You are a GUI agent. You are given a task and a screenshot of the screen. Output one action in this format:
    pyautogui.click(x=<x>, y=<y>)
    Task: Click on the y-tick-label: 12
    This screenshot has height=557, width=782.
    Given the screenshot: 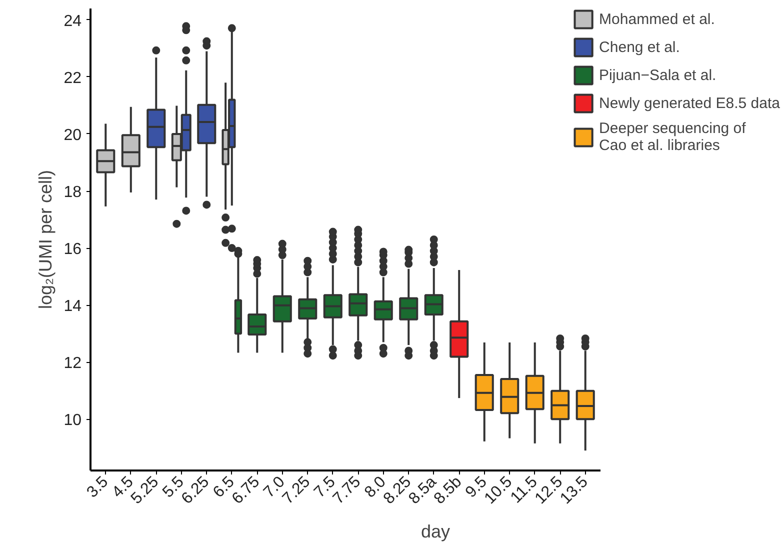 What is the action you would take?
    pyautogui.click(x=73, y=363)
    